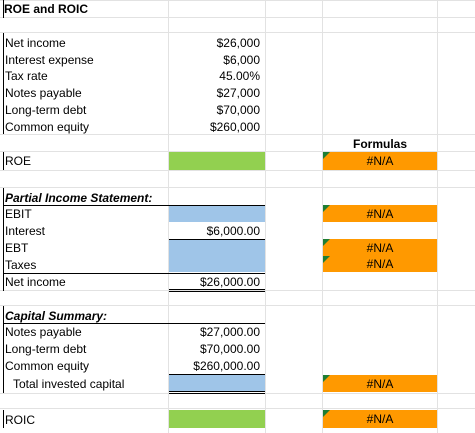 Image resolution: width=475 pixels, height=433 pixels. I want to click on roic-border, so click(3, 419).